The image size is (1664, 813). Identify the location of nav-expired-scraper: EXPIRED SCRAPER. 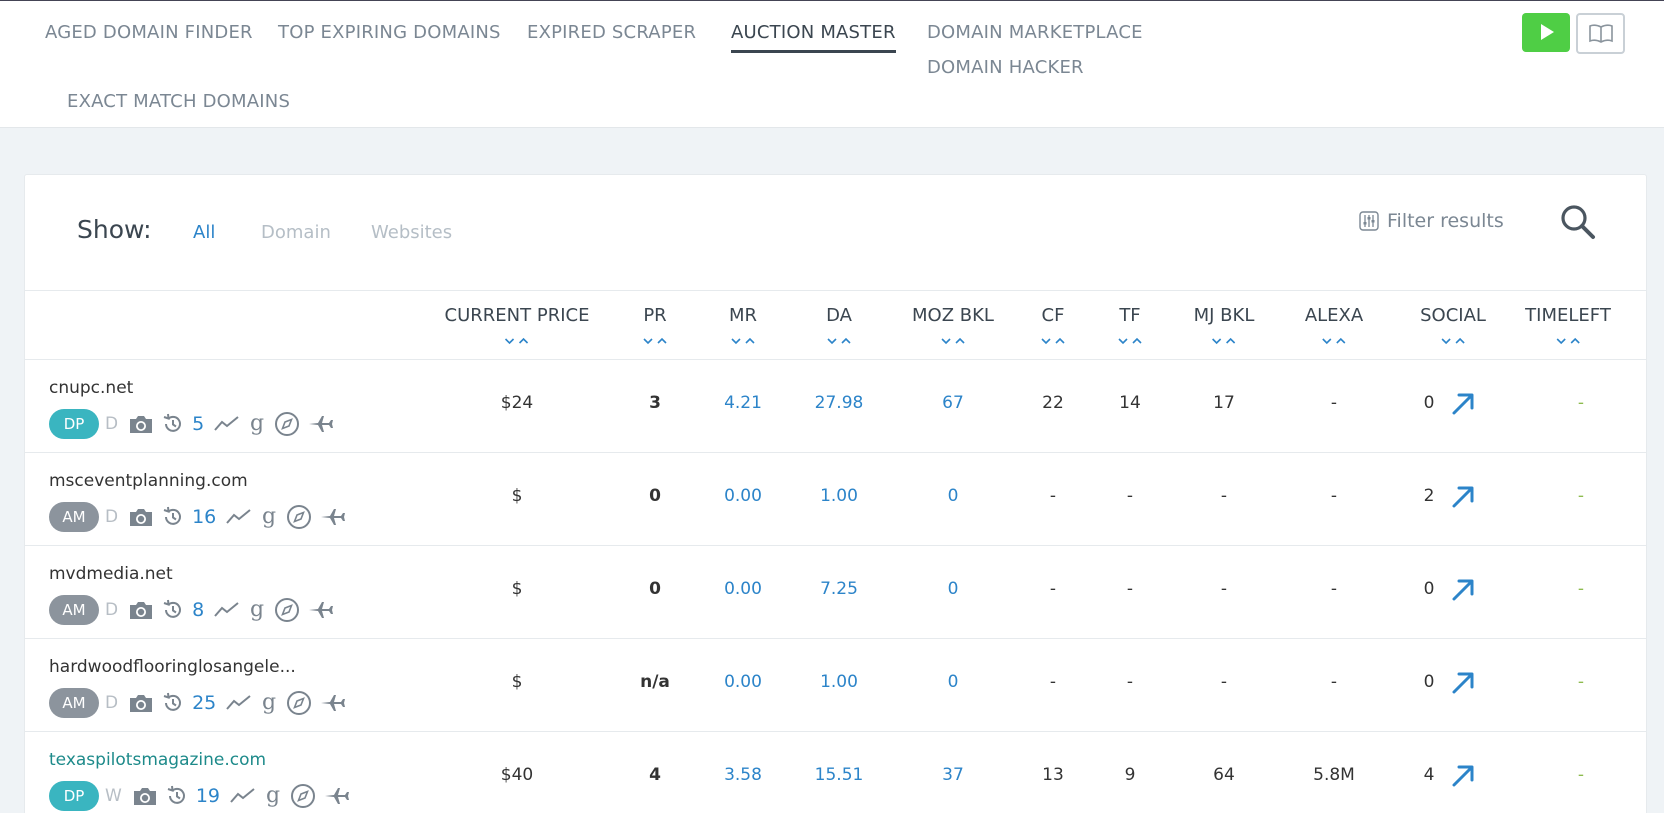
(612, 32).